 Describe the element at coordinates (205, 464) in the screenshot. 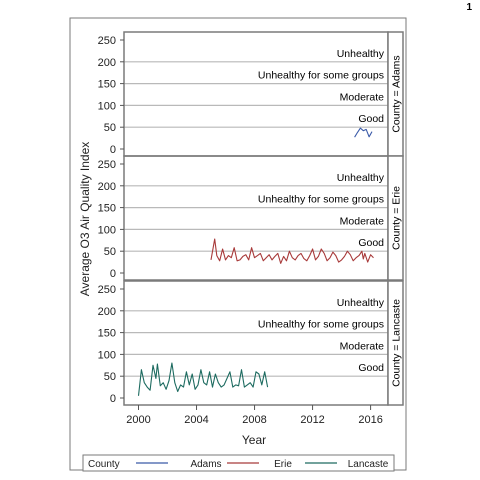

I see `legend-label-adams: Adams` at that location.